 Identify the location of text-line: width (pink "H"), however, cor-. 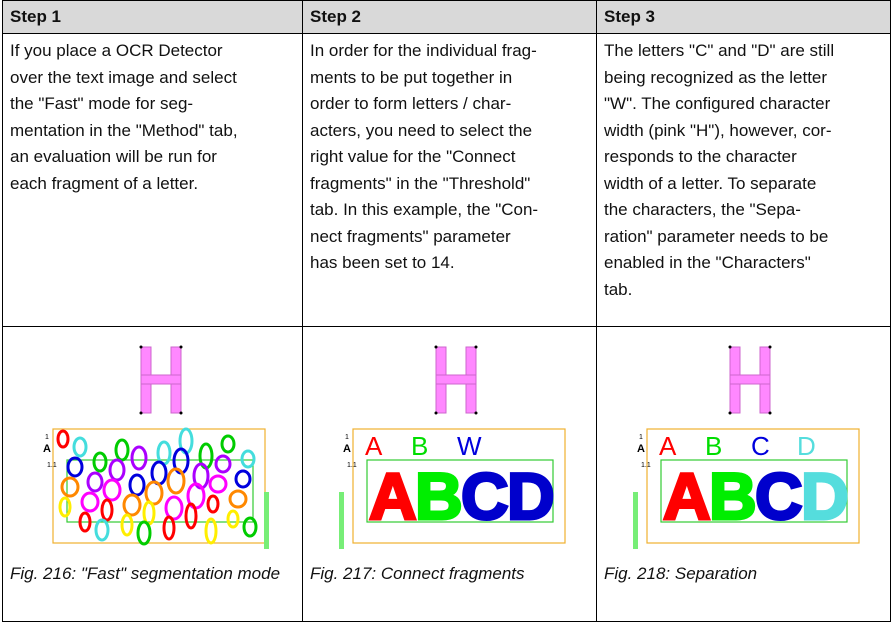
(718, 130).